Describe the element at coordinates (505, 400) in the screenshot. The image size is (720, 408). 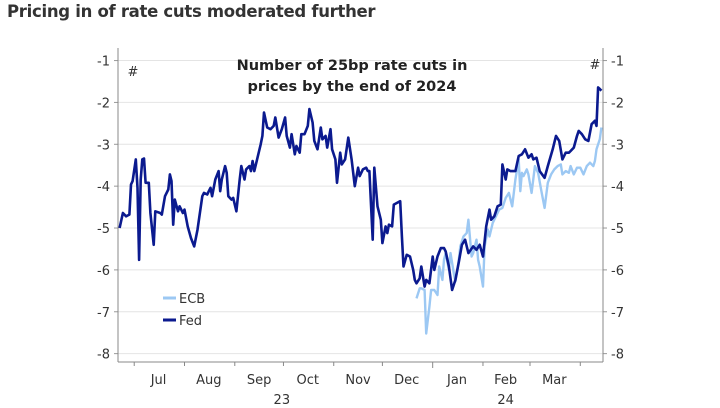
I see `year-label: 24` at that location.